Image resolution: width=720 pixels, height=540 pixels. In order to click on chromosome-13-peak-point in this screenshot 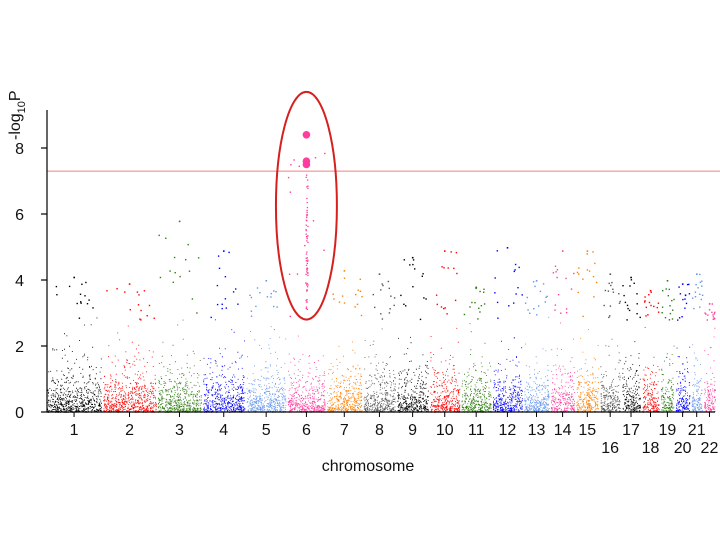, I will do `click(536, 281)`.